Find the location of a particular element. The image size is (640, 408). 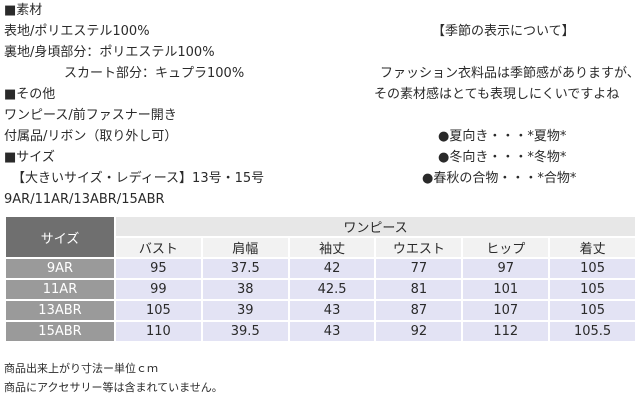

size-column-header: サイズ is located at coordinates (60, 237).